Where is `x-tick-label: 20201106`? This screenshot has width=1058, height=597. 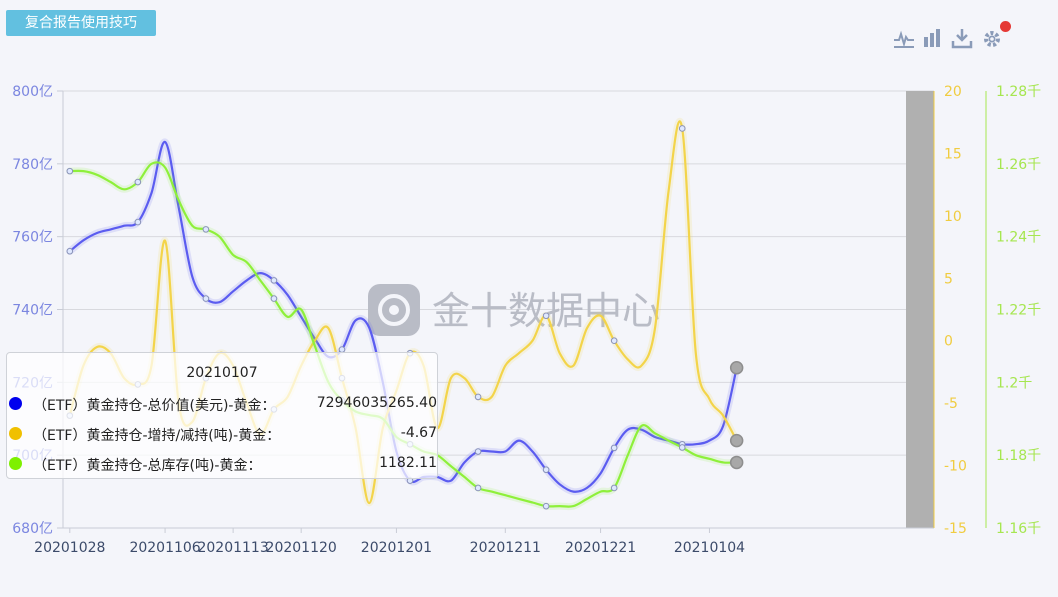 x-tick-label: 20201106 is located at coordinates (164, 548).